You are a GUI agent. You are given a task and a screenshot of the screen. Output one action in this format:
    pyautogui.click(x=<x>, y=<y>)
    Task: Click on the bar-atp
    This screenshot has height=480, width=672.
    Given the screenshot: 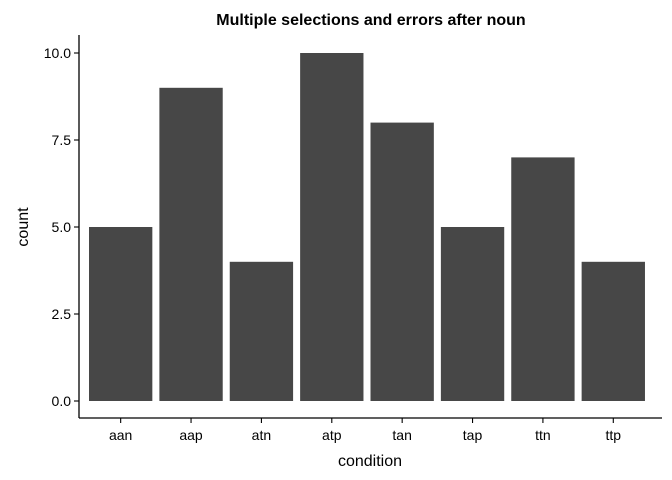 What is the action you would take?
    pyautogui.click(x=332, y=227)
    